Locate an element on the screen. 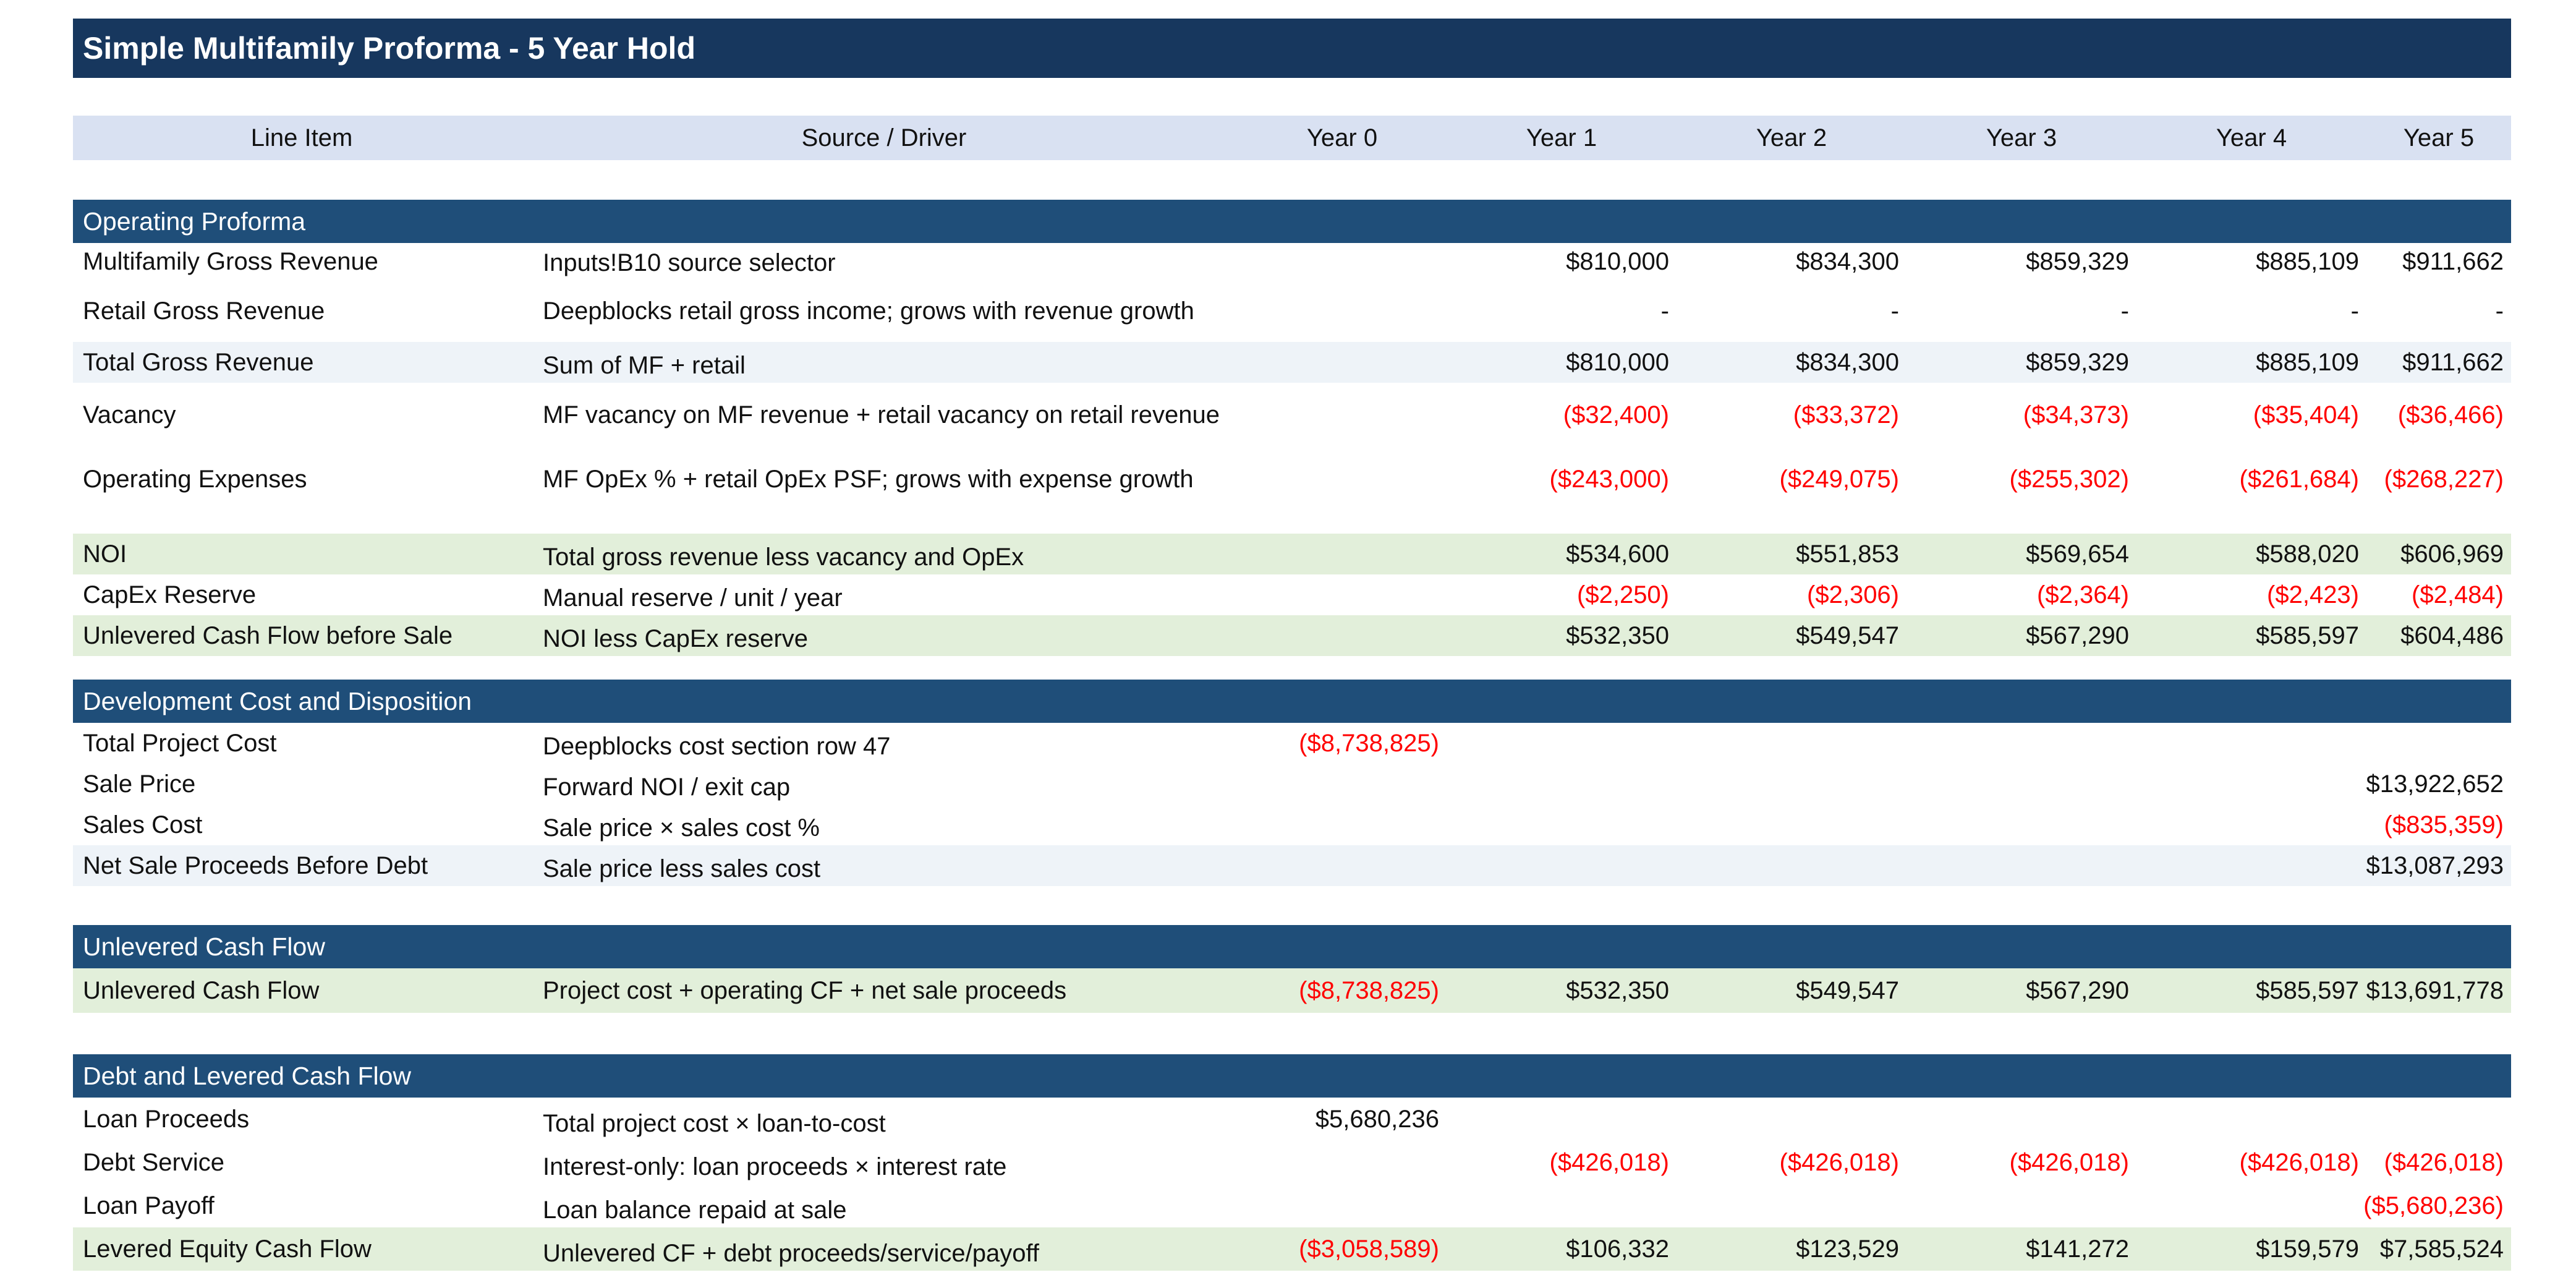 The width and height of the screenshot is (2576, 1288). value-year-1: ($426,018) is located at coordinates (1609, 1162).